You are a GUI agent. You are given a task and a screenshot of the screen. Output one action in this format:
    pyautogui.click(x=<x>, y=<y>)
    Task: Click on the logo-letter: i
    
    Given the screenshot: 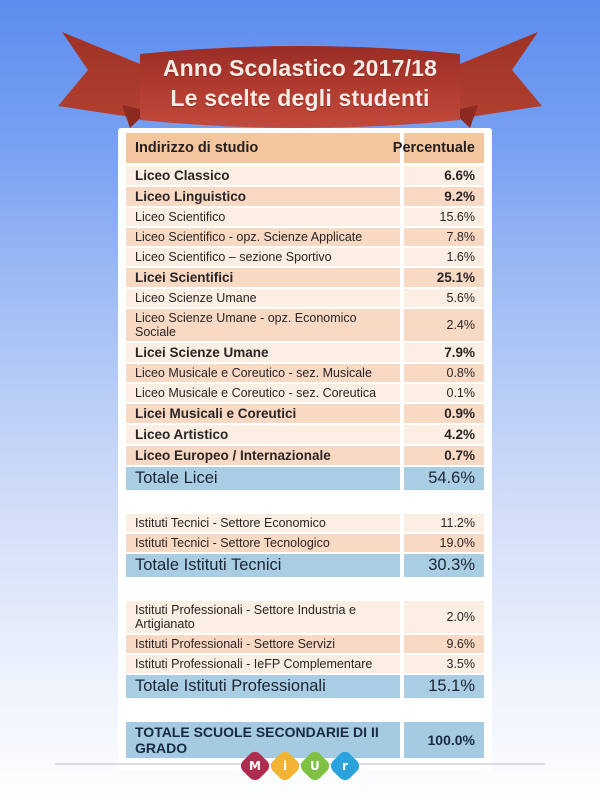 What is the action you would take?
    pyautogui.click(x=285, y=766)
    